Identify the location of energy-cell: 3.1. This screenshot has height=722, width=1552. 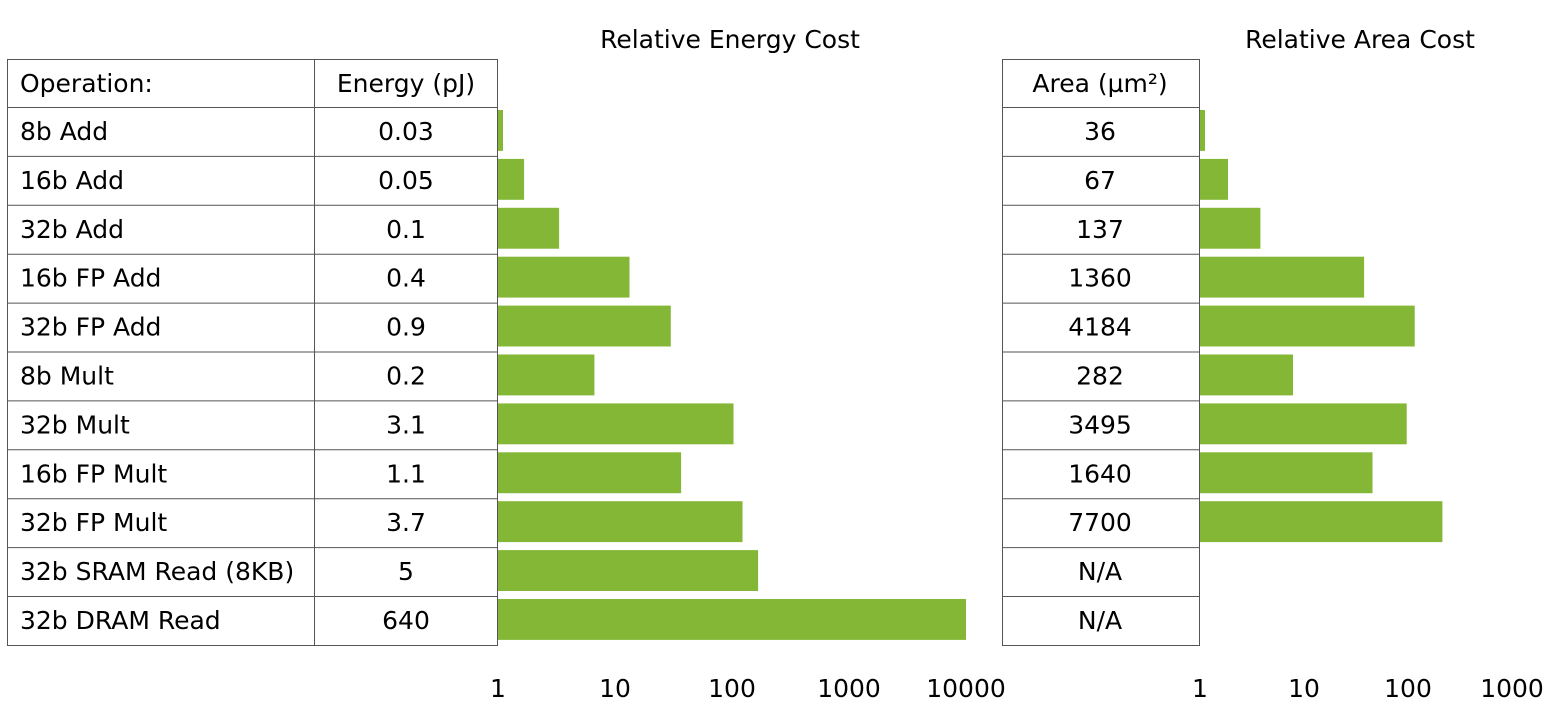
(406, 424).